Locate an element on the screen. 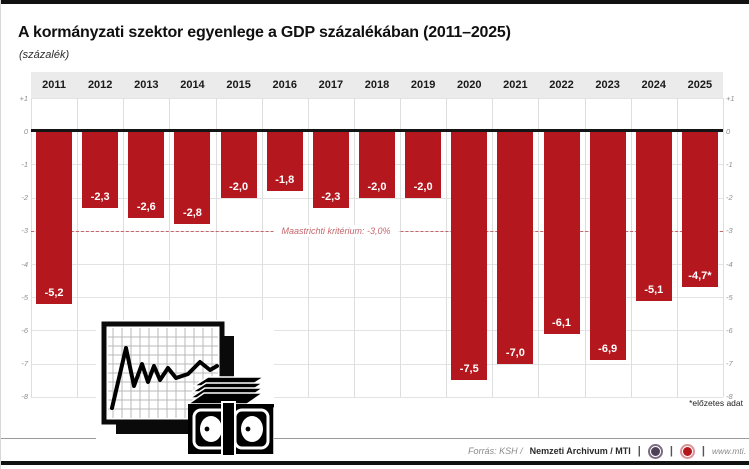  mtva-logo-icon is located at coordinates (655, 451).